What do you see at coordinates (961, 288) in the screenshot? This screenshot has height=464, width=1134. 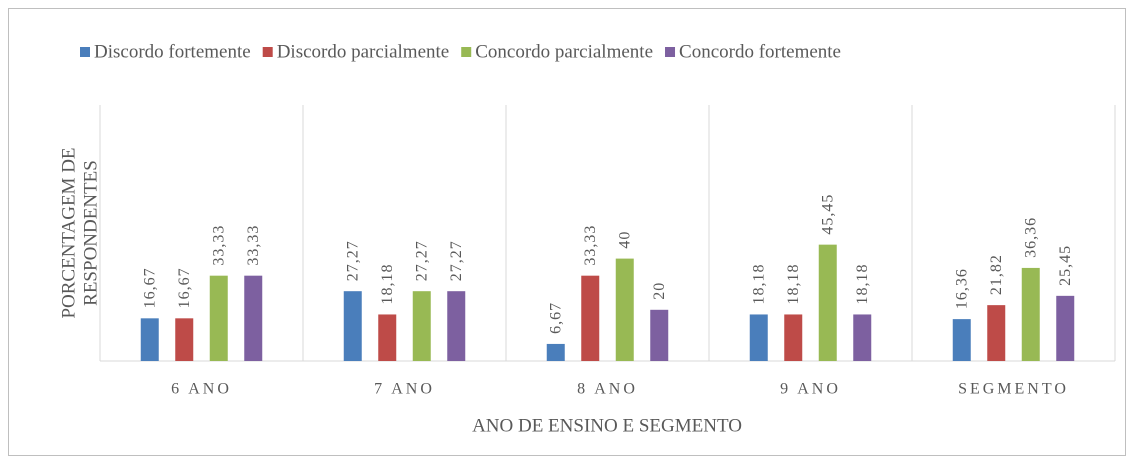 I see `data-label: 16,36` at bounding box center [961, 288].